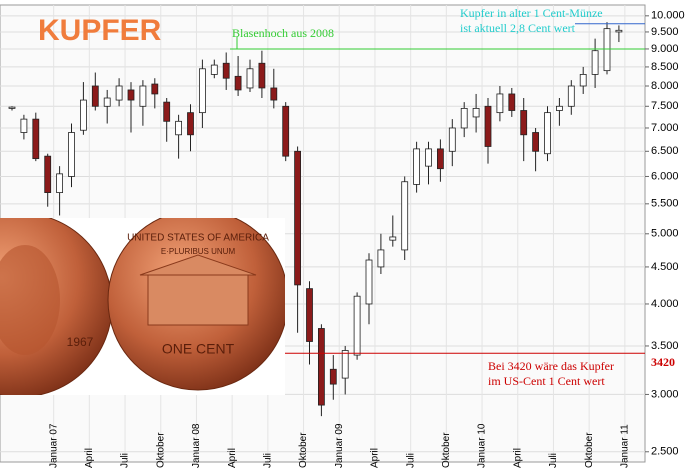  I want to click on x-tick-label: Januar 10, so click(482, 445).